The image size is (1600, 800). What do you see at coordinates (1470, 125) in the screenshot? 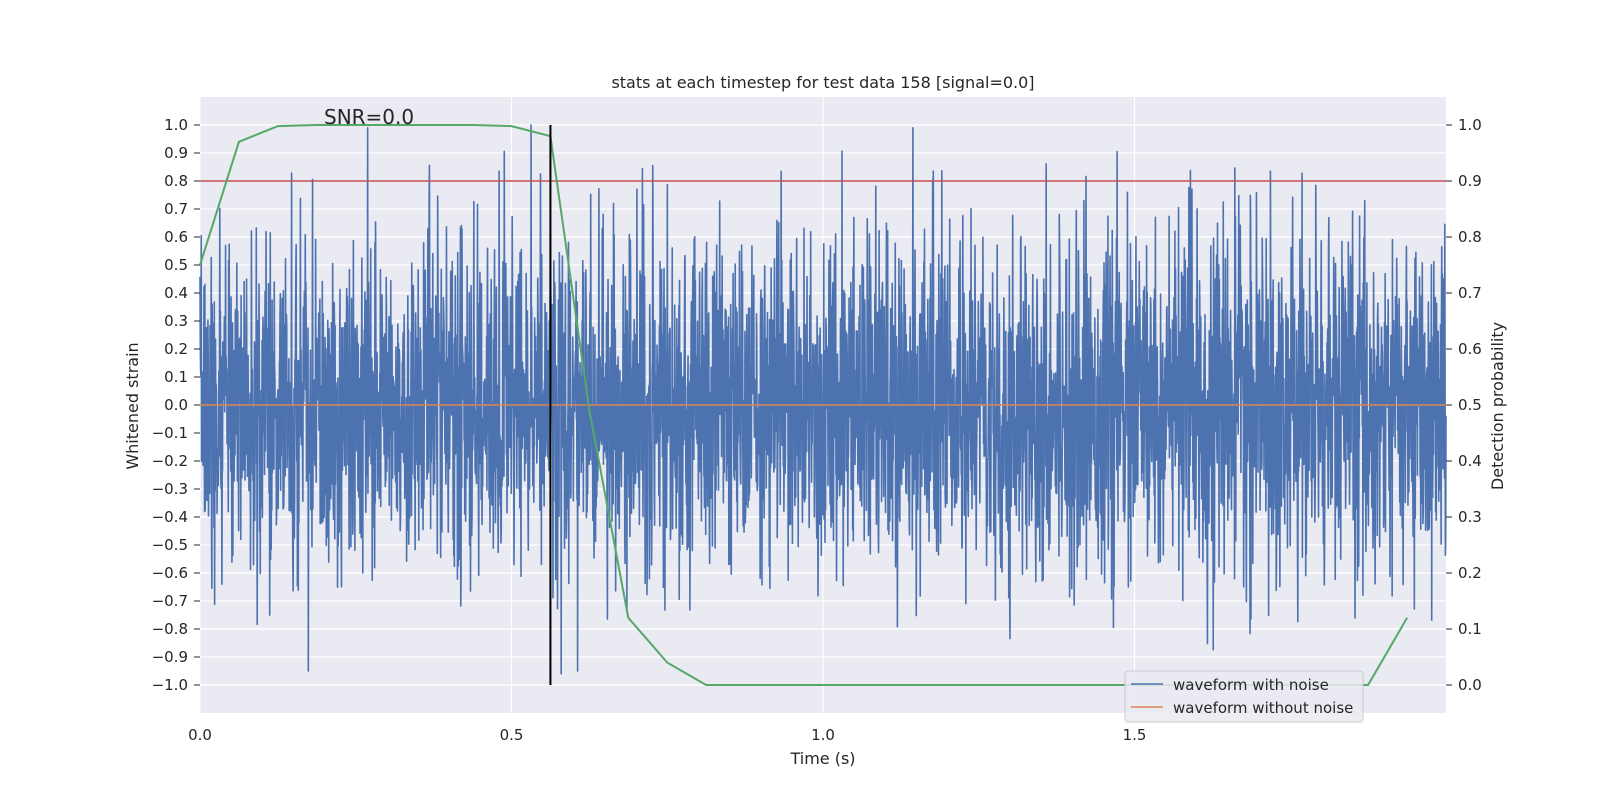
I see `y-right-tick-label: 1.0` at bounding box center [1470, 125].